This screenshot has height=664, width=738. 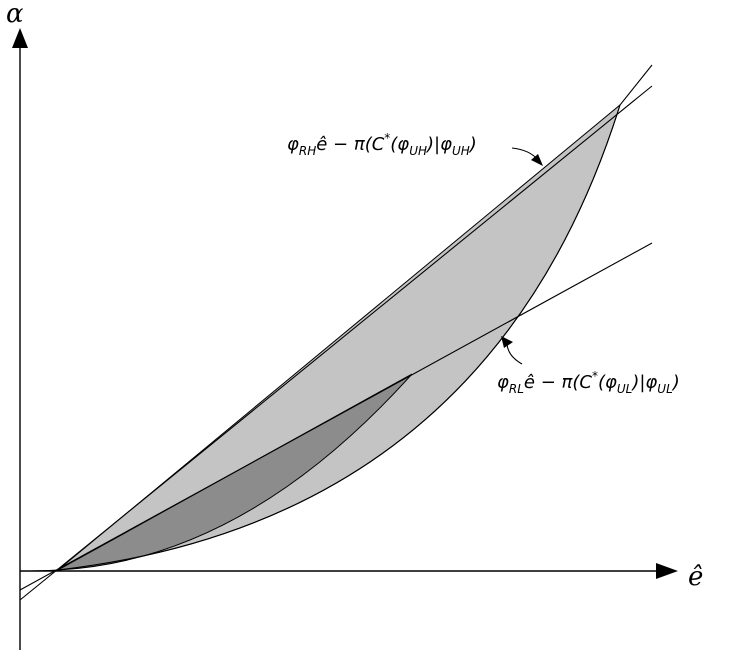 I want to click on lower-annotation-arrow, so click(x=514, y=354).